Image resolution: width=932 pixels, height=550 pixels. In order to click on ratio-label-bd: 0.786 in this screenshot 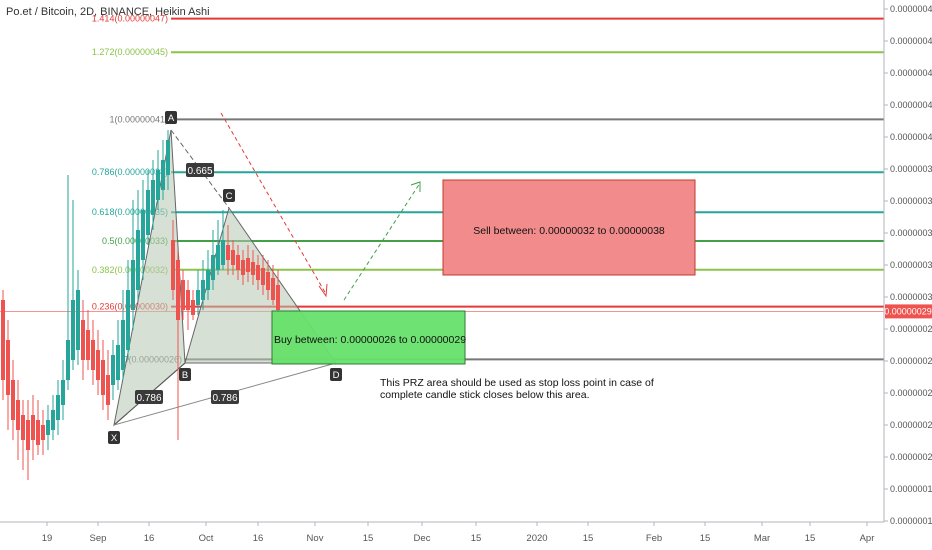, I will do `click(225, 397)`.